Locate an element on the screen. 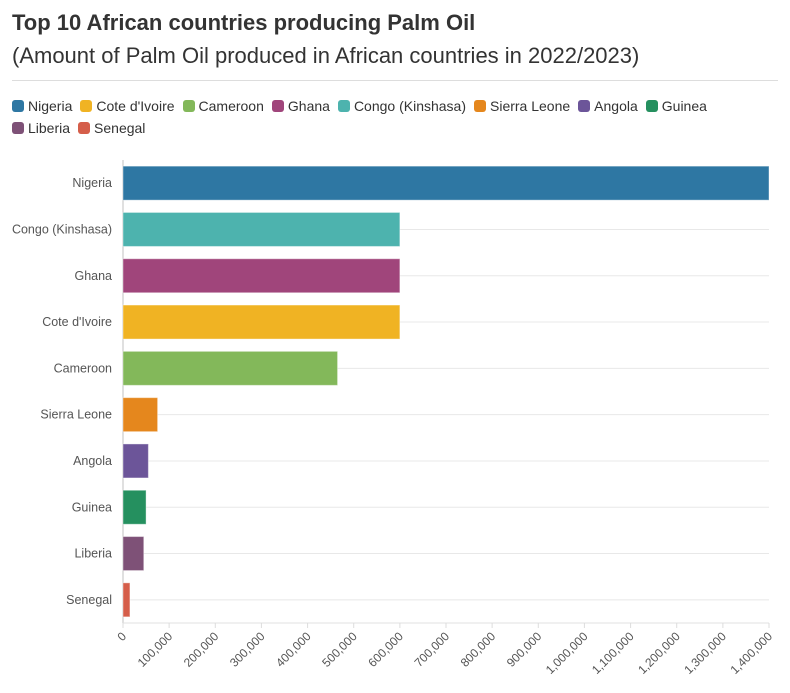 The height and width of the screenshot is (693, 790). legend-item: Congo (Kinshasa) is located at coordinates (401, 106).